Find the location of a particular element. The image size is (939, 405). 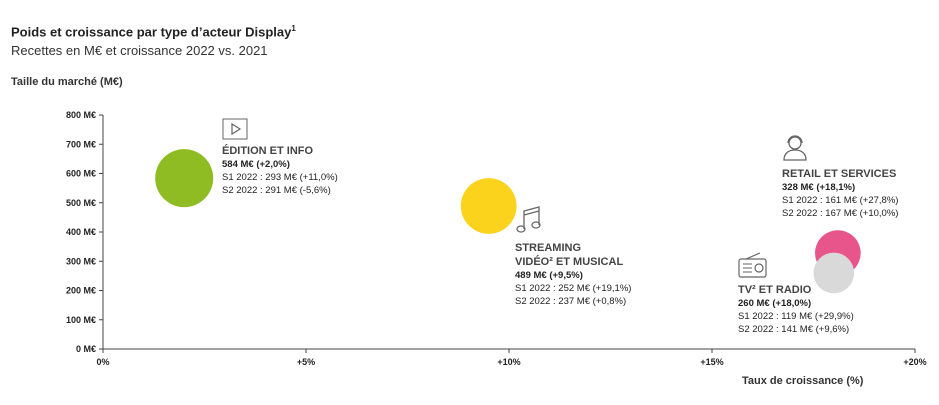

y-tick-label: 400 M€ is located at coordinates (81, 232).